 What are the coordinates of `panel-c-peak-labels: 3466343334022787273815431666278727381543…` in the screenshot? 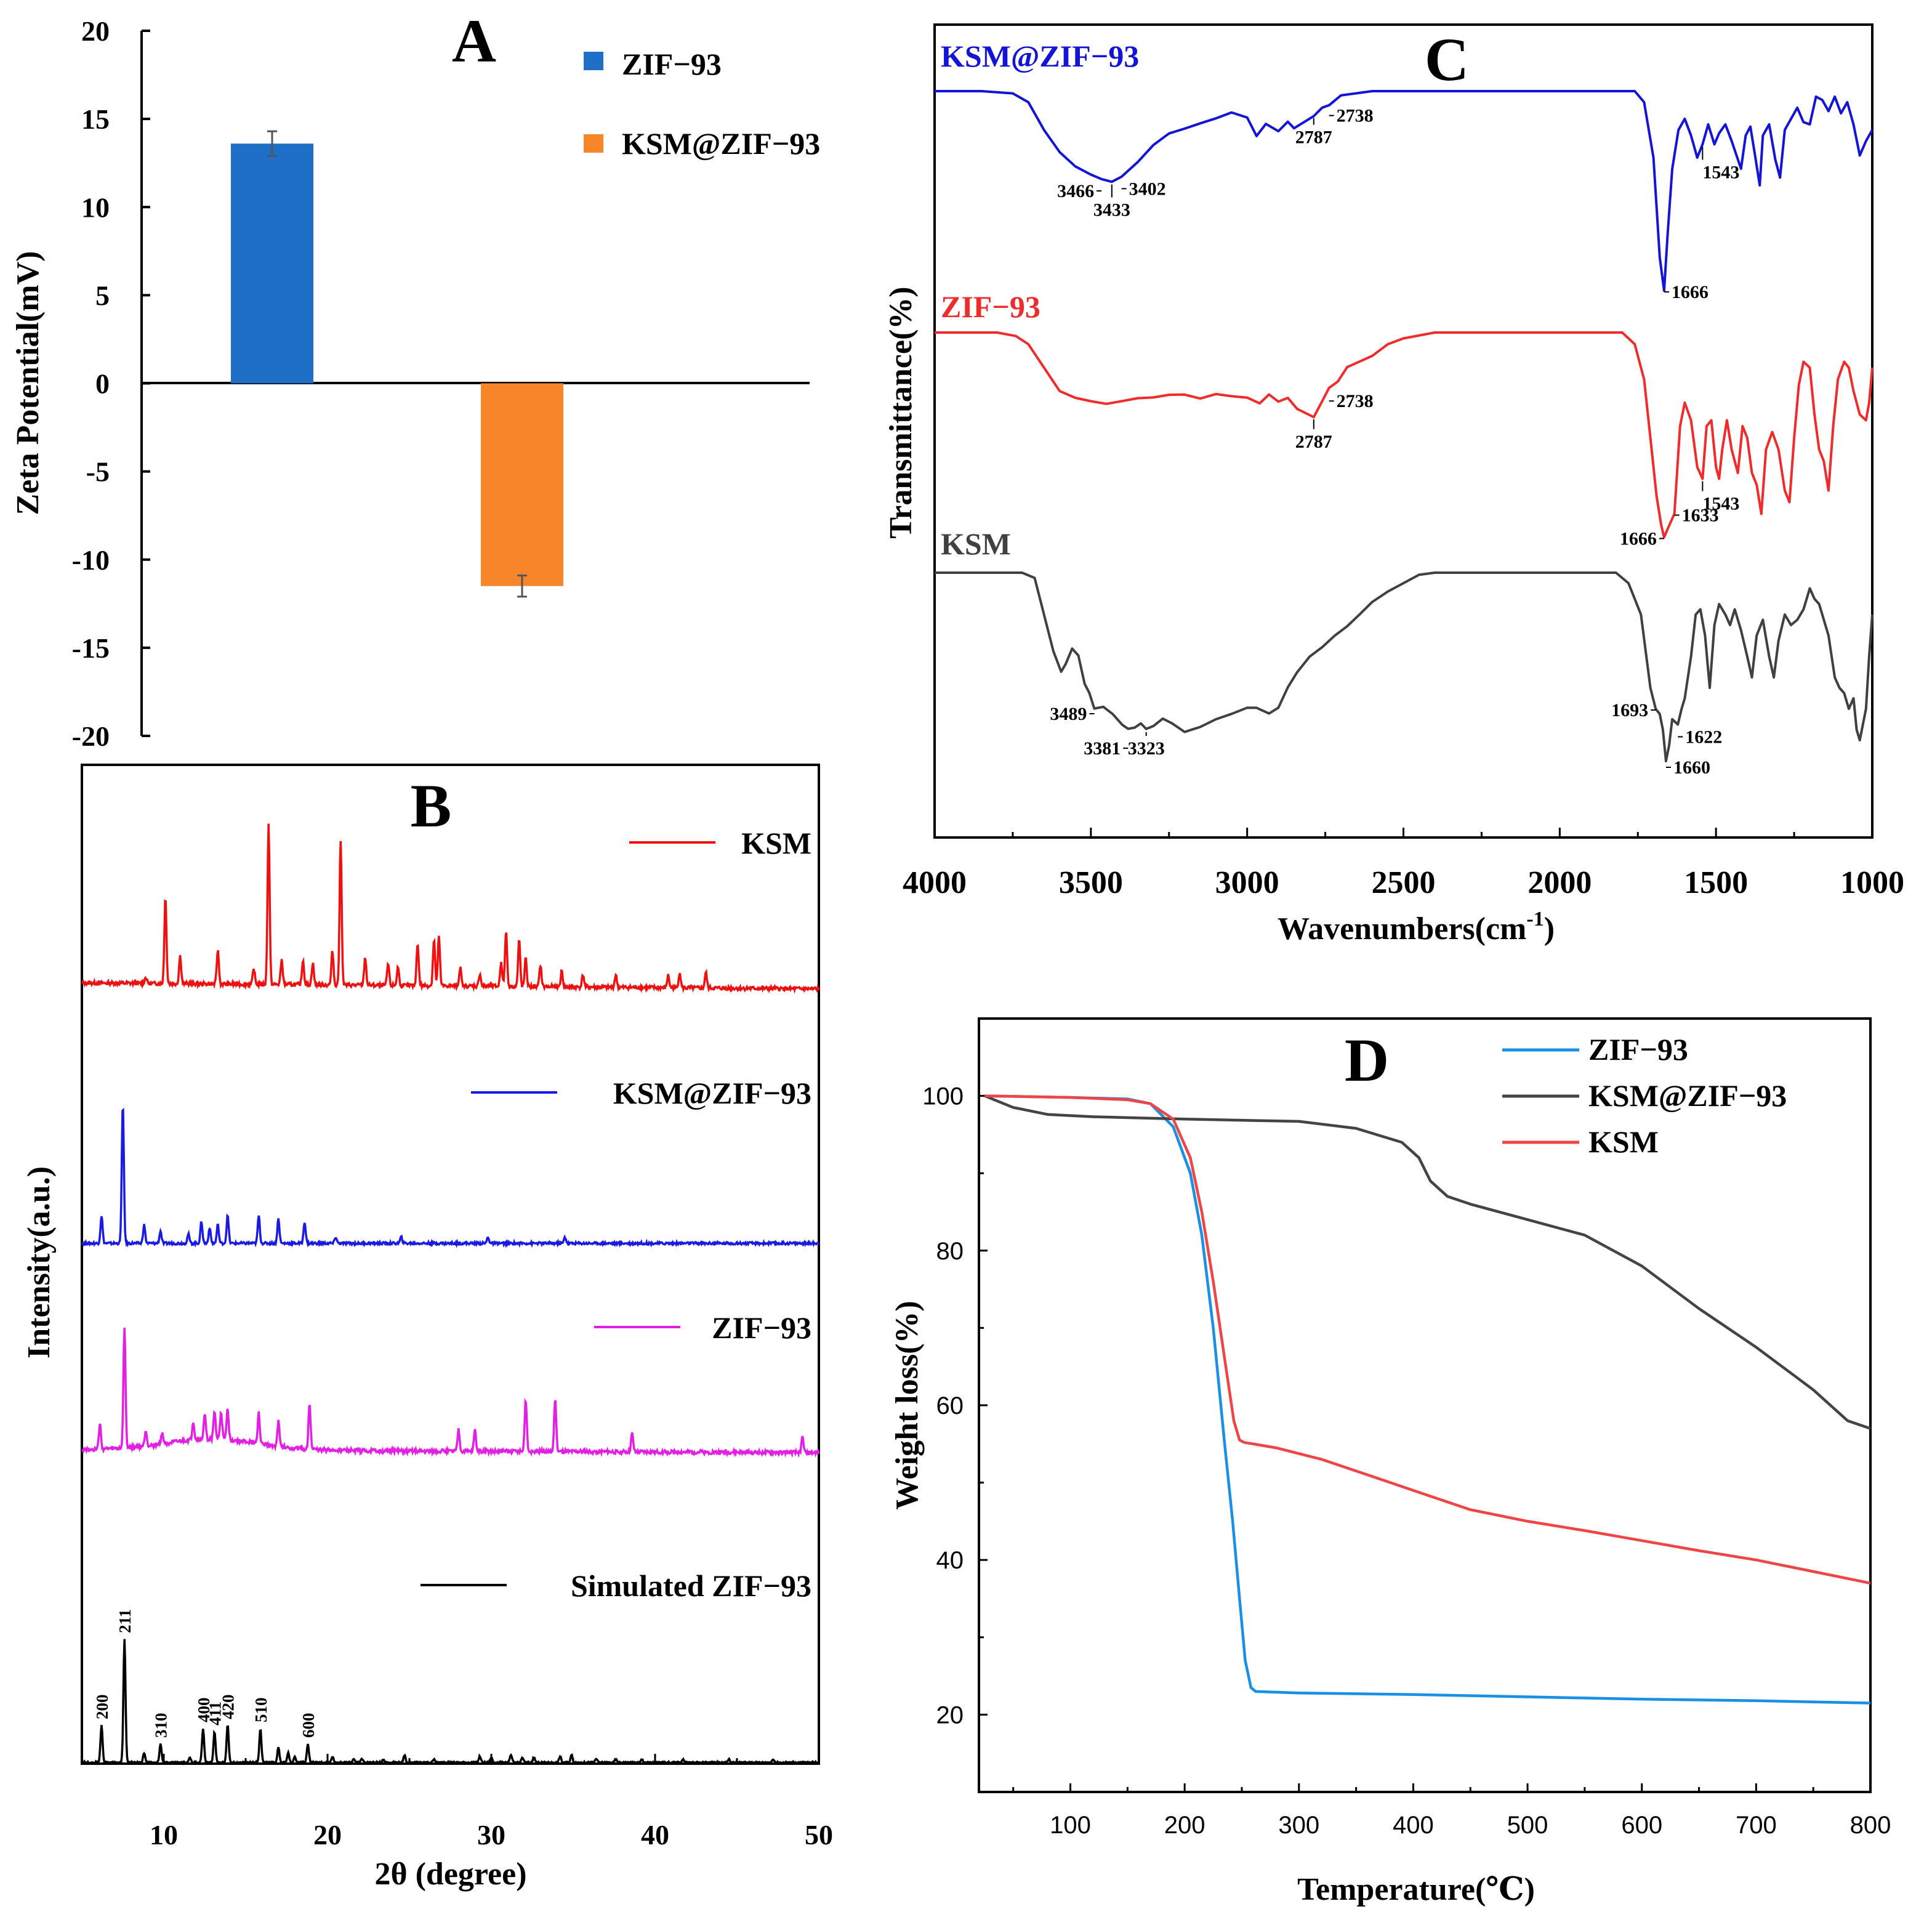 It's located at (1394, 442).